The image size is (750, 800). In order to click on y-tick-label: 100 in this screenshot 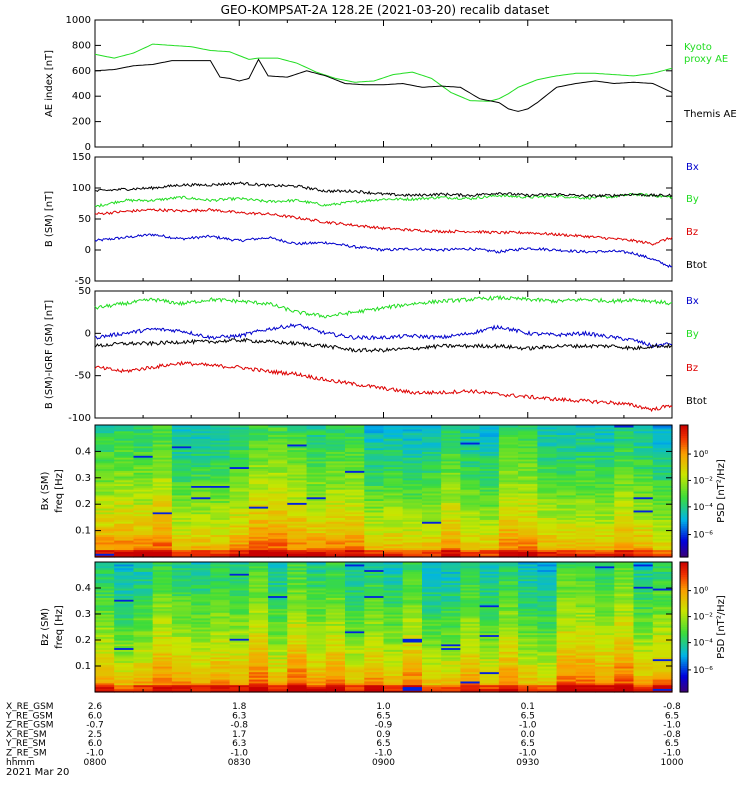, I will do `click(81, 188)`.